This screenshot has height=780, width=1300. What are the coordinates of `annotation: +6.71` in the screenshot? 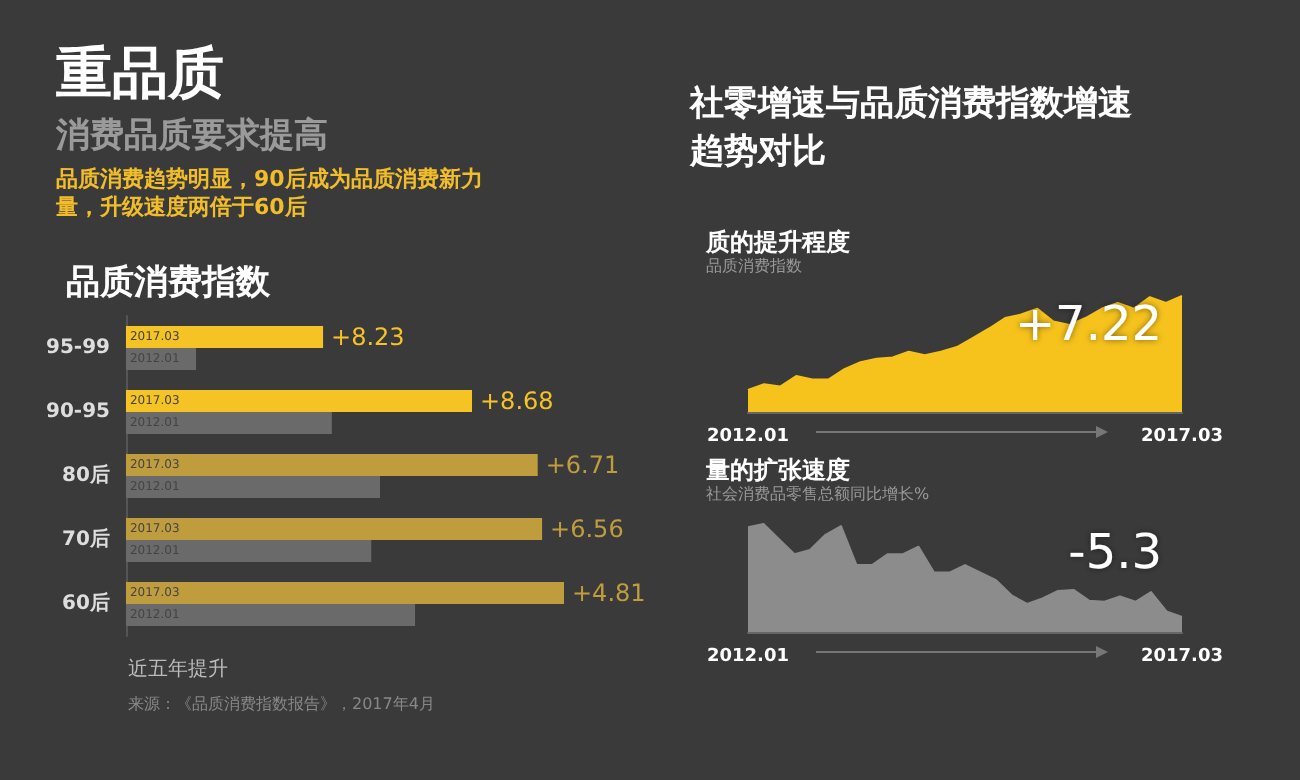 It's located at (582, 465).